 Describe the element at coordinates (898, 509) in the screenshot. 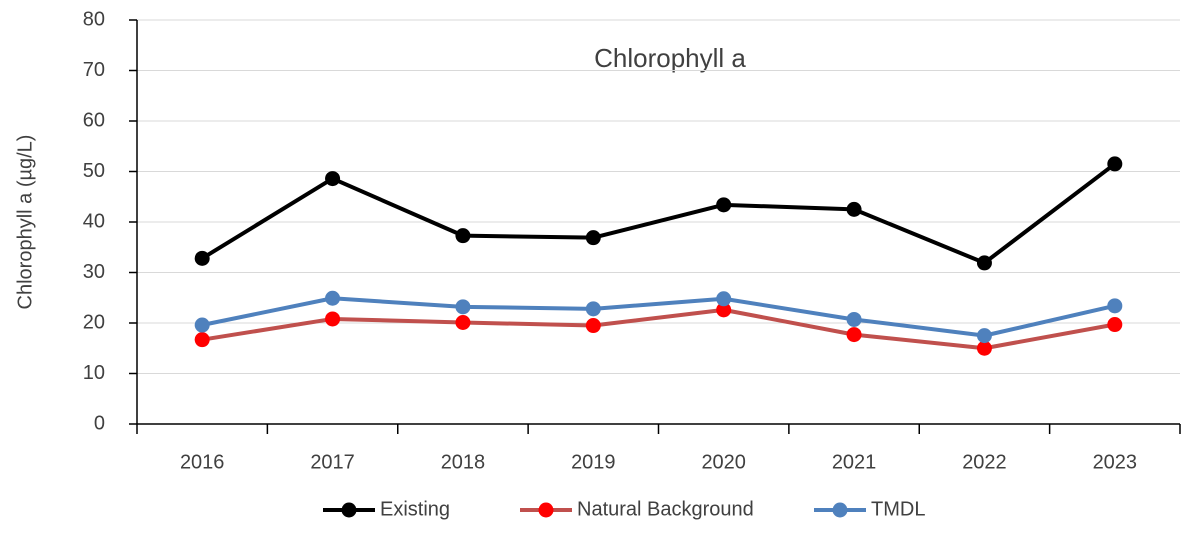

I see `legend-label: TMDL` at that location.